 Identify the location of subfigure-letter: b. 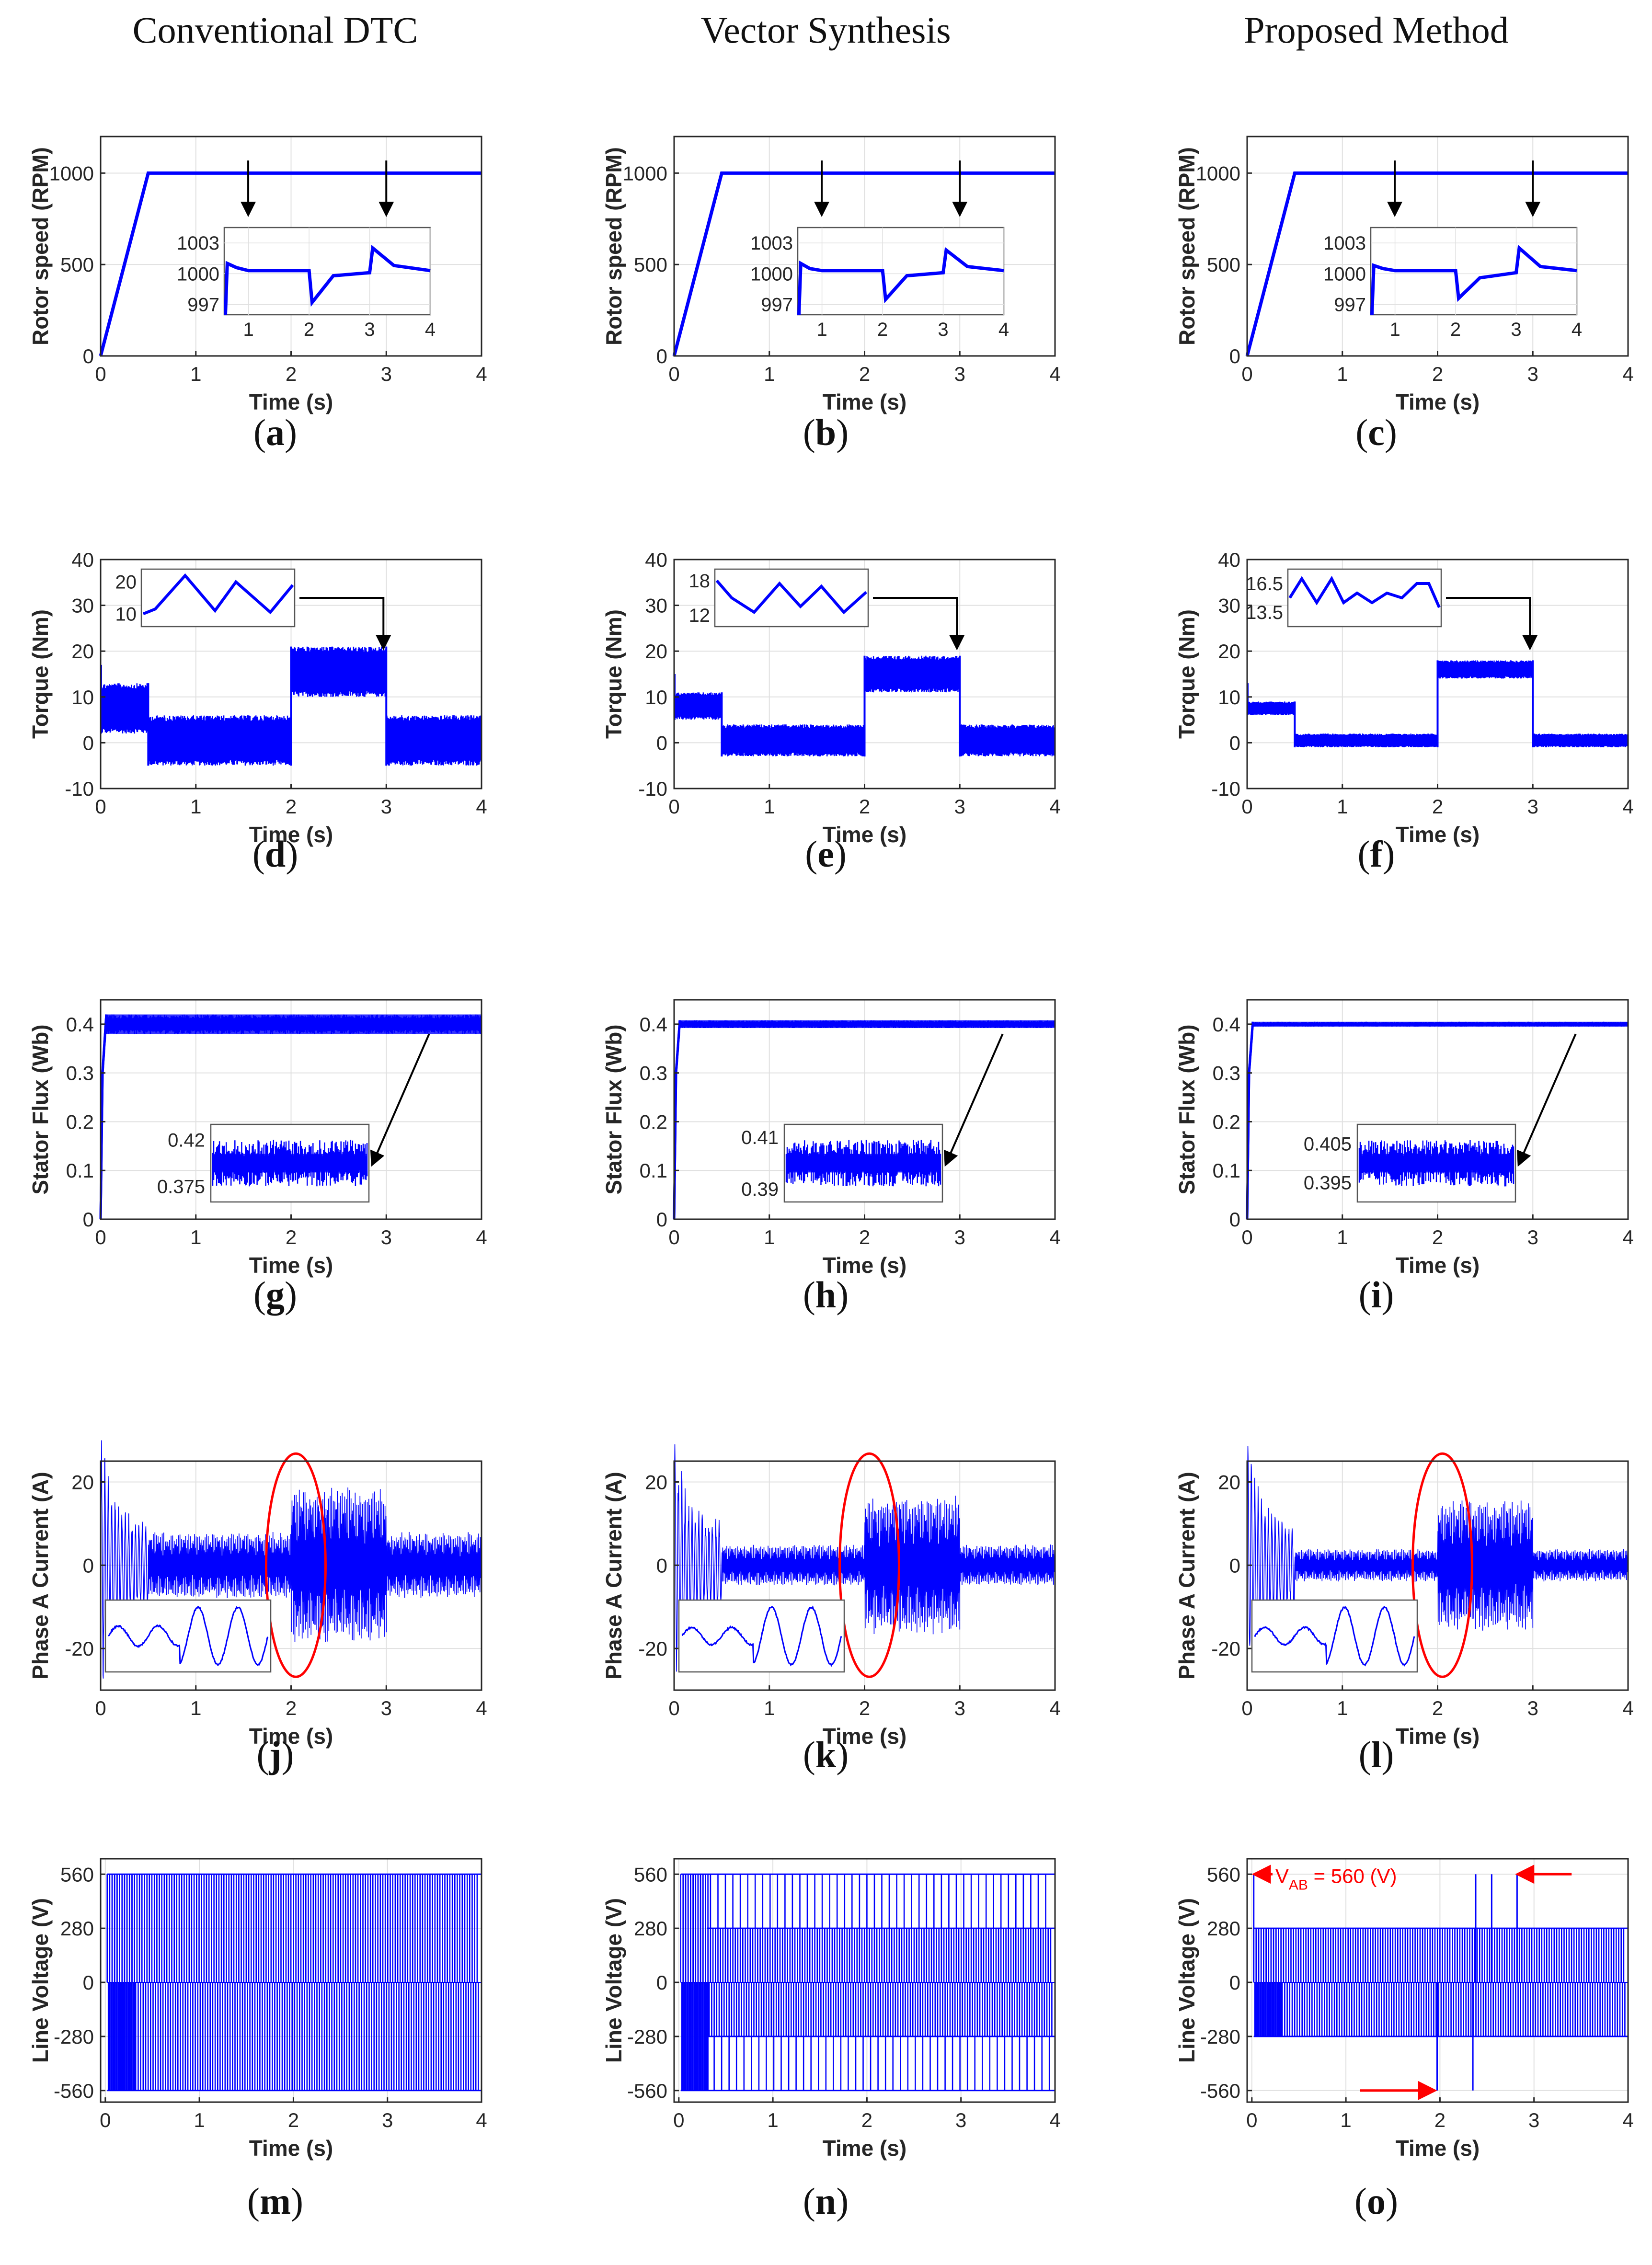
(826, 432).